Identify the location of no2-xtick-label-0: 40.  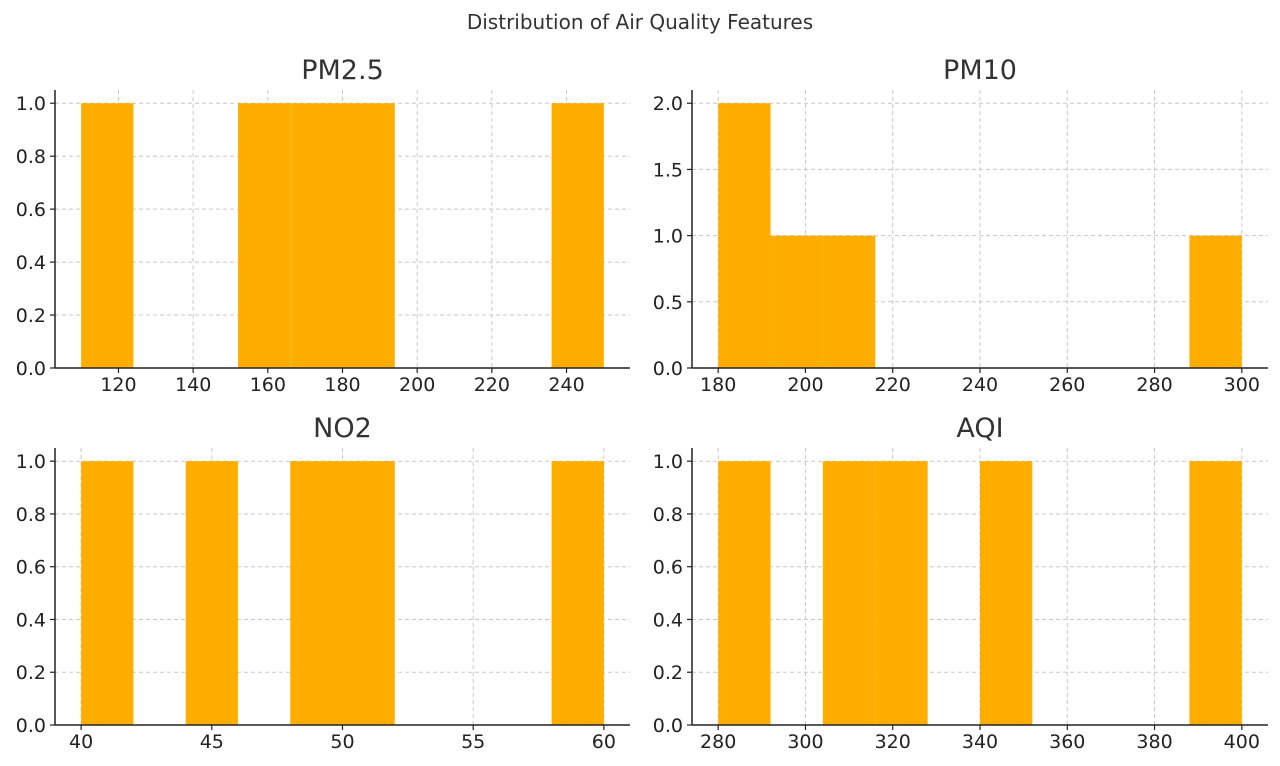
(81, 742).